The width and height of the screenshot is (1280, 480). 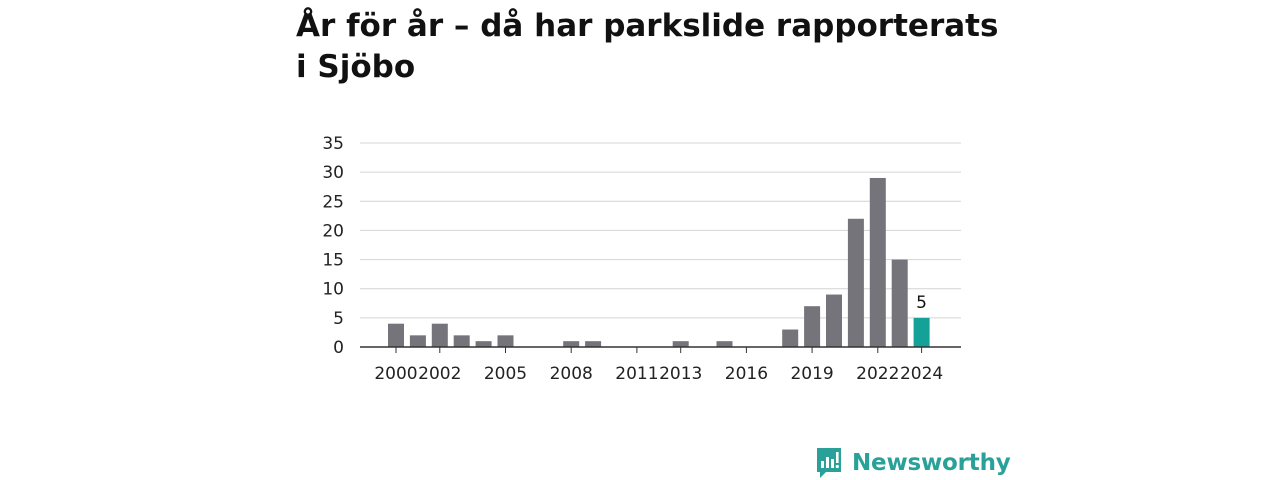 What do you see at coordinates (811, 374) in the screenshot?
I see `x-tick-label: 2019` at bounding box center [811, 374].